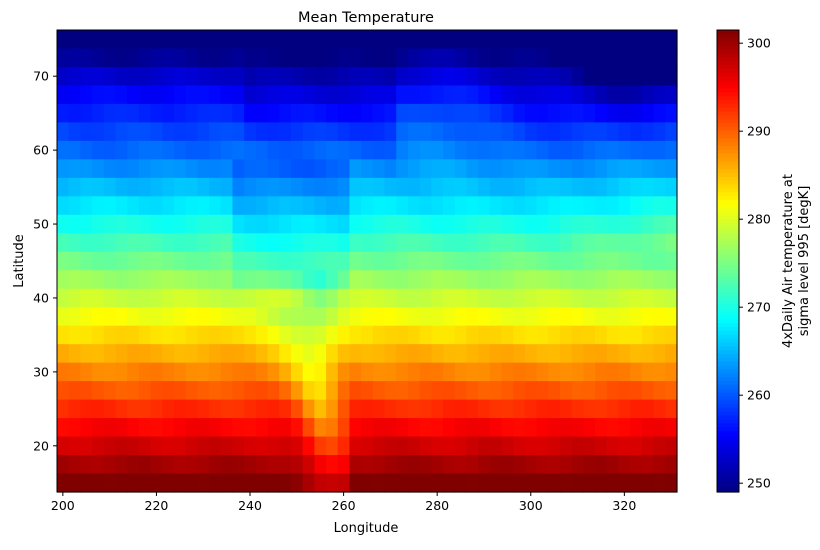 The image size is (820, 550). I want to click on x-tick-label: 240, so click(250, 505).